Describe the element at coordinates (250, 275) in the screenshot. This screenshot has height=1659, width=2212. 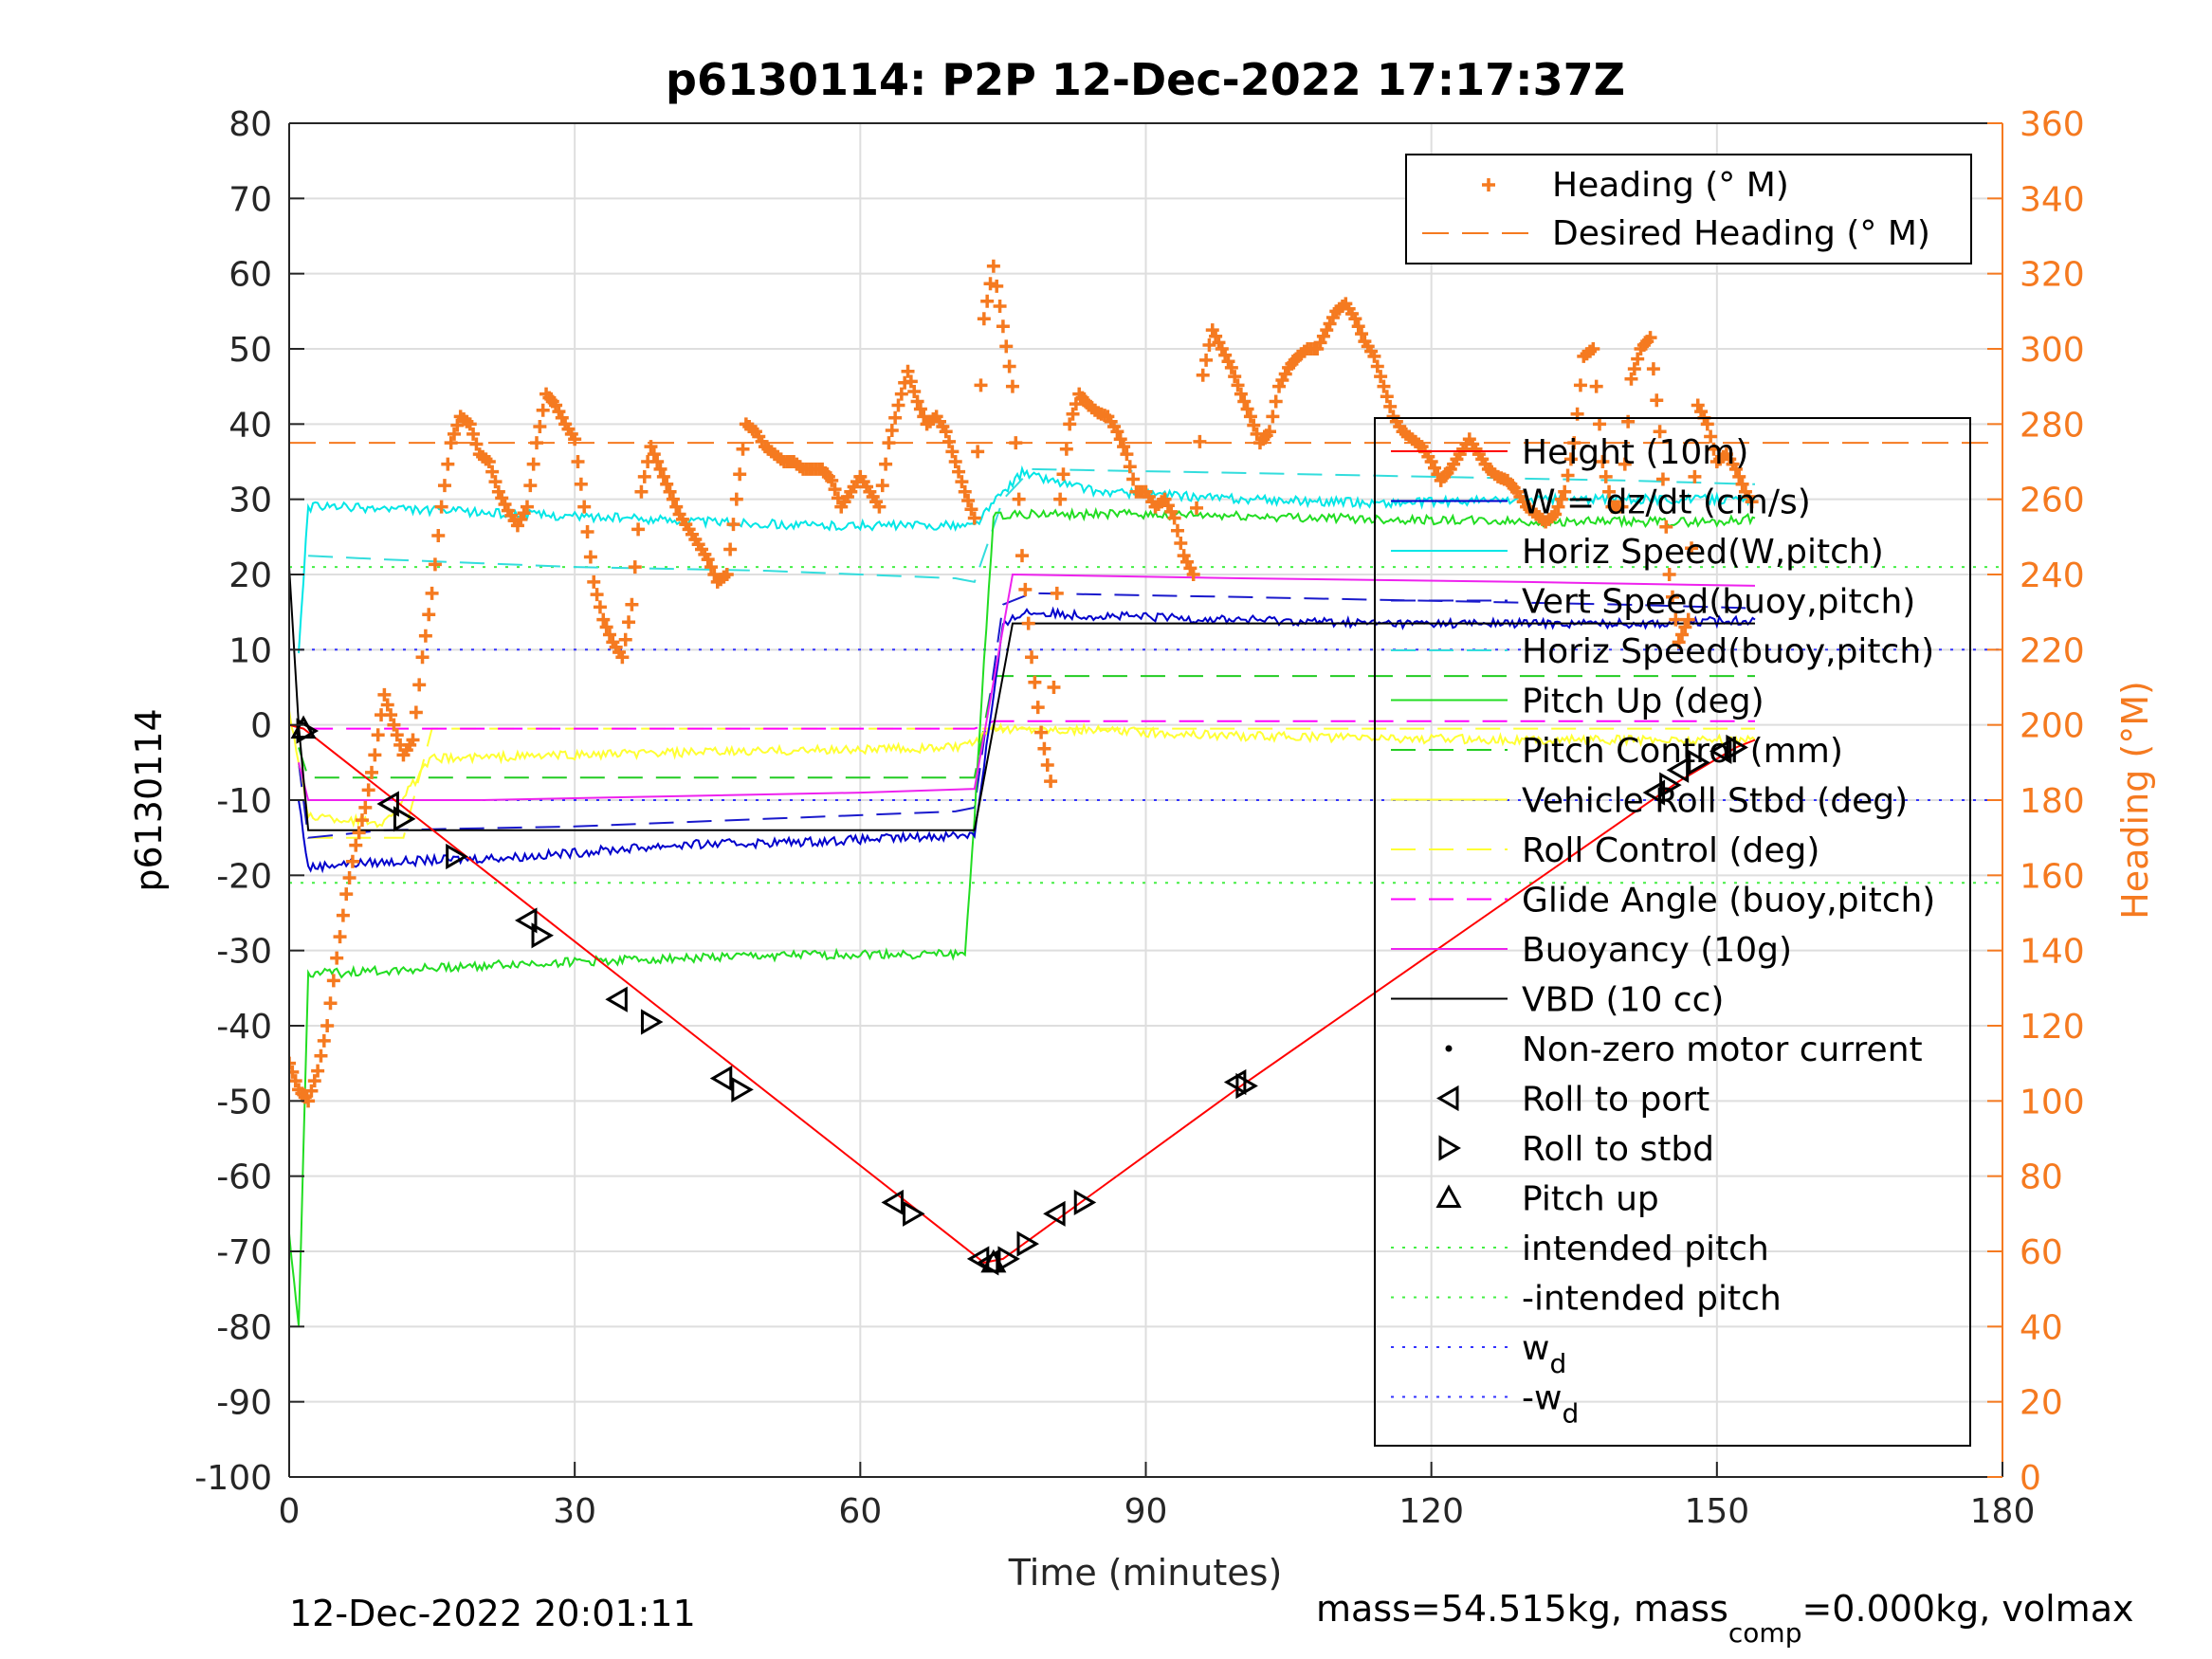
I see `y-tick-label-left: 60` at that location.